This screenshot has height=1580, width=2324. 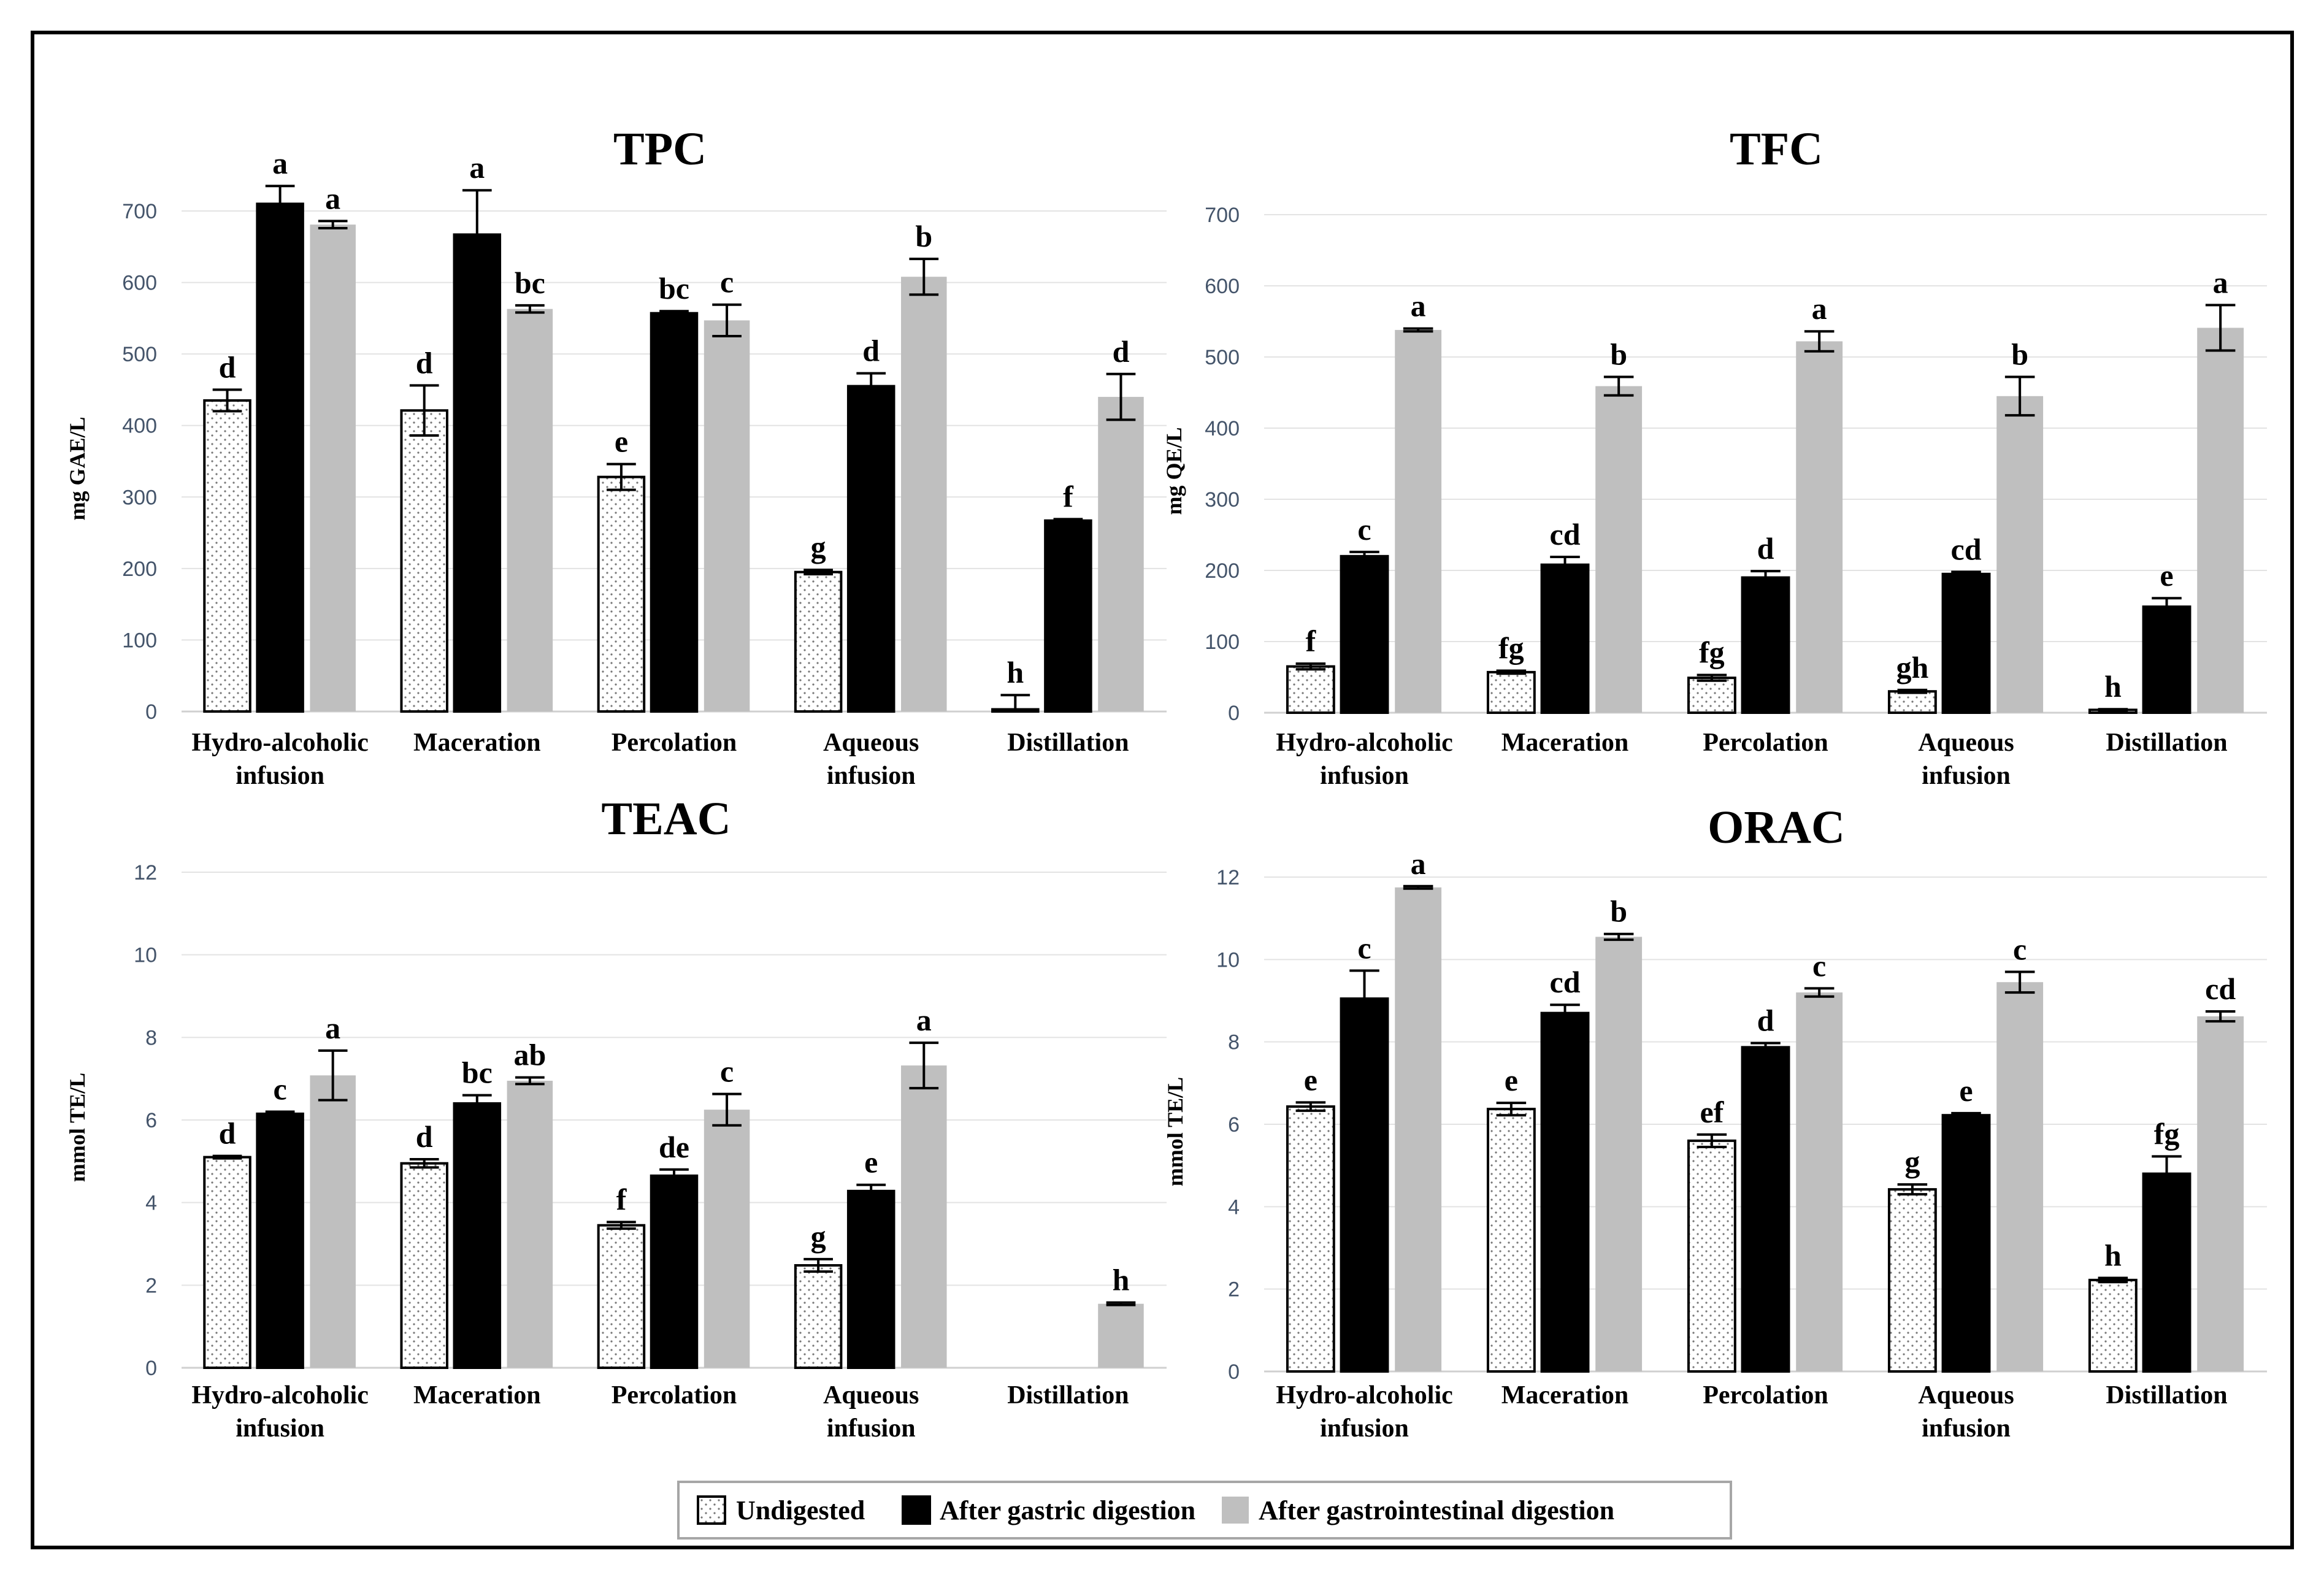 I want to click on legend-label-undigested: Undigested, so click(x=801, y=1510).